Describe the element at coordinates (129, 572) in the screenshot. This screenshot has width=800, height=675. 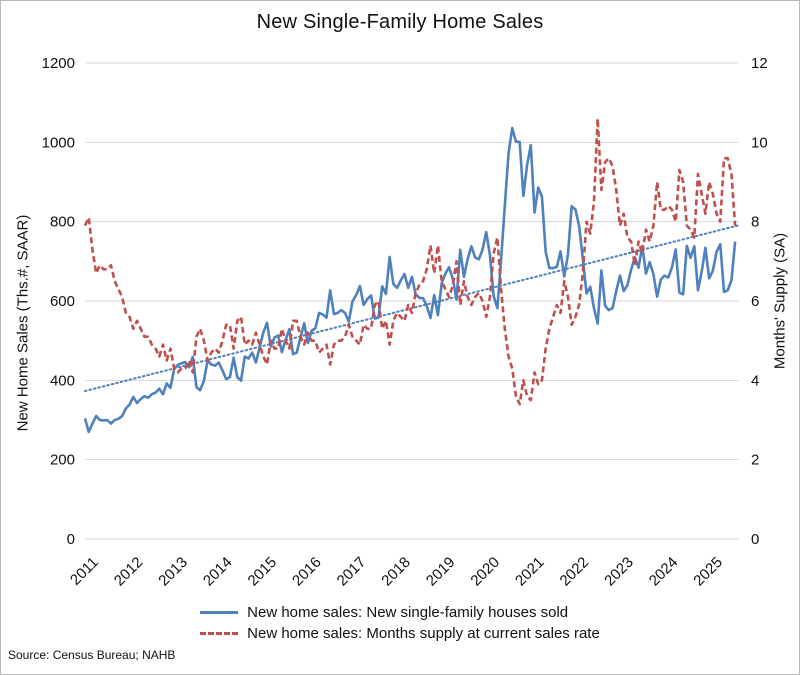
I see `x-axis-tick: 2012` at that location.